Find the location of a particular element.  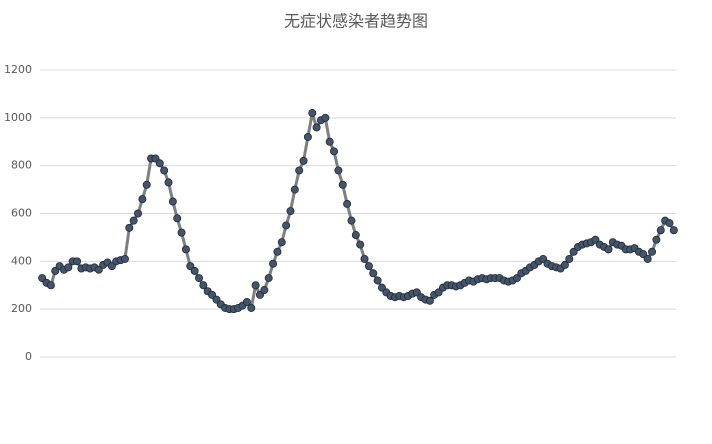

y-tick-label: 1200 is located at coordinates (18, 69).